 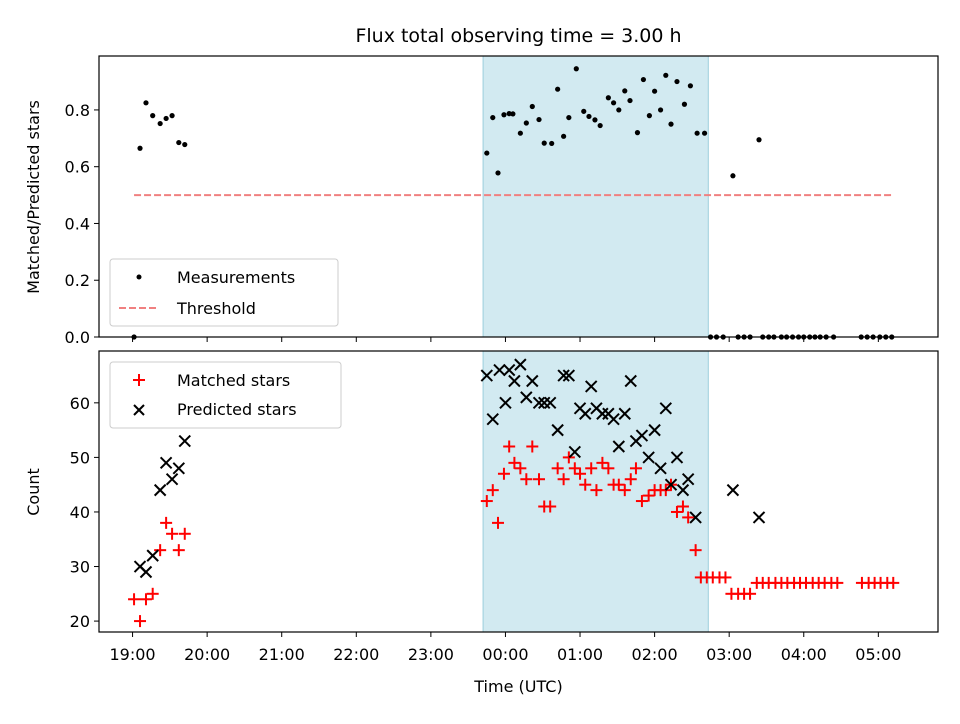 What do you see at coordinates (505, 654) in the screenshot?
I see `bottom-x-tick-label: 00:00` at bounding box center [505, 654].